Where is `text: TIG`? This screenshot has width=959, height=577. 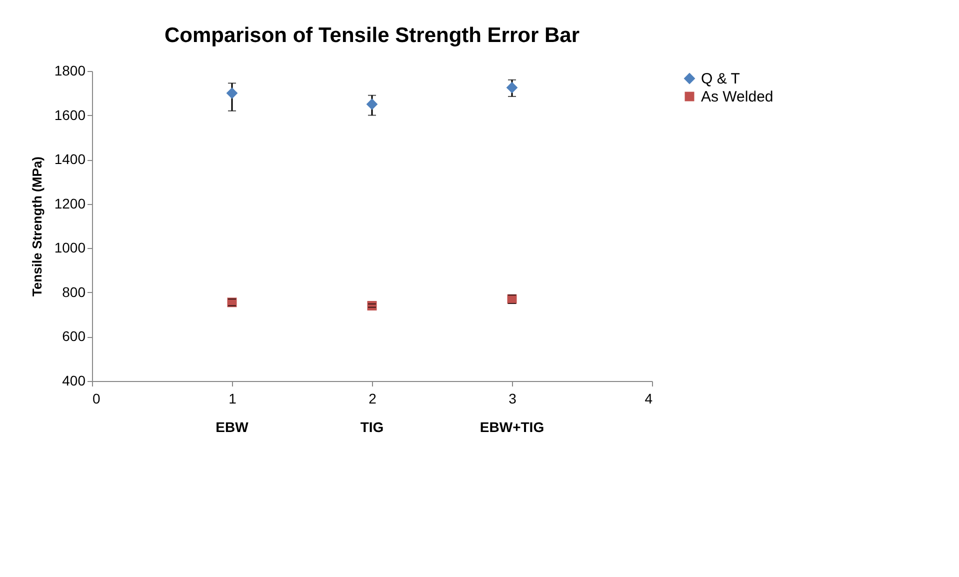
text: TIG is located at coordinates (372, 427).